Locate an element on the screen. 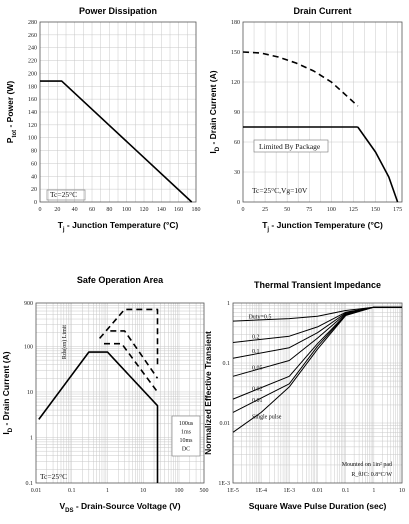 This screenshot has width=409, height=524. y-tick-label: 140 is located at coordinates (32, 113).